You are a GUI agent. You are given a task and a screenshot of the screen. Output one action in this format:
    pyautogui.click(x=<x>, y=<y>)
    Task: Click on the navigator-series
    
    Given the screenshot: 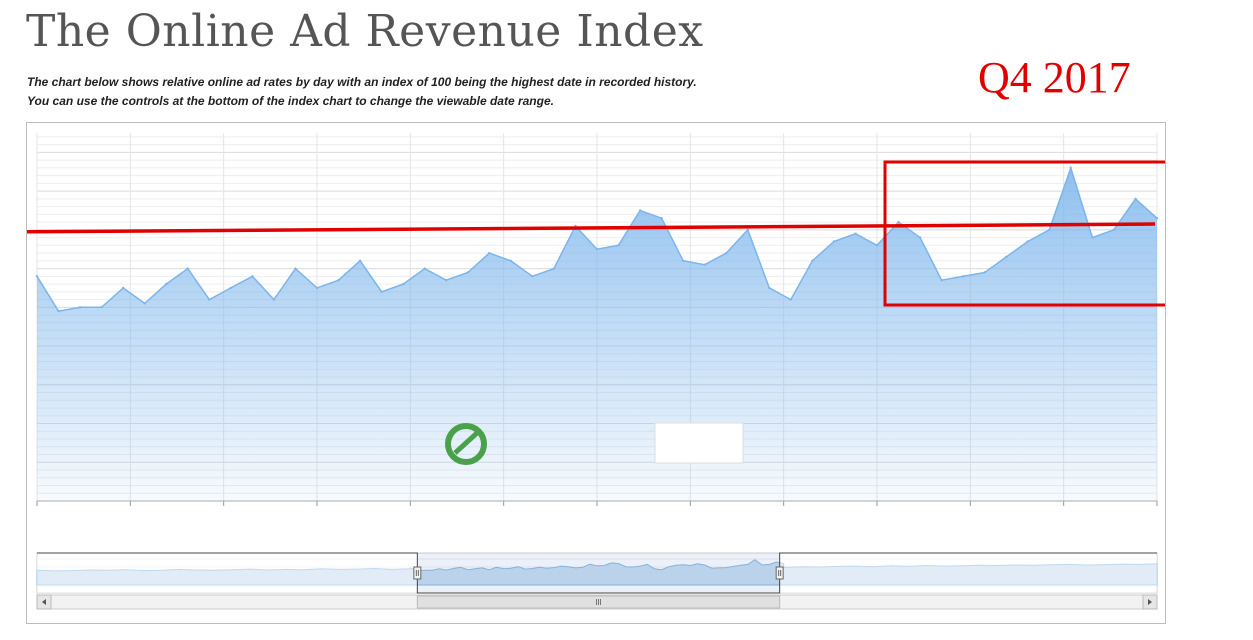 What is the action you would take?
    pyautogui.click(x=597, y=572)
    